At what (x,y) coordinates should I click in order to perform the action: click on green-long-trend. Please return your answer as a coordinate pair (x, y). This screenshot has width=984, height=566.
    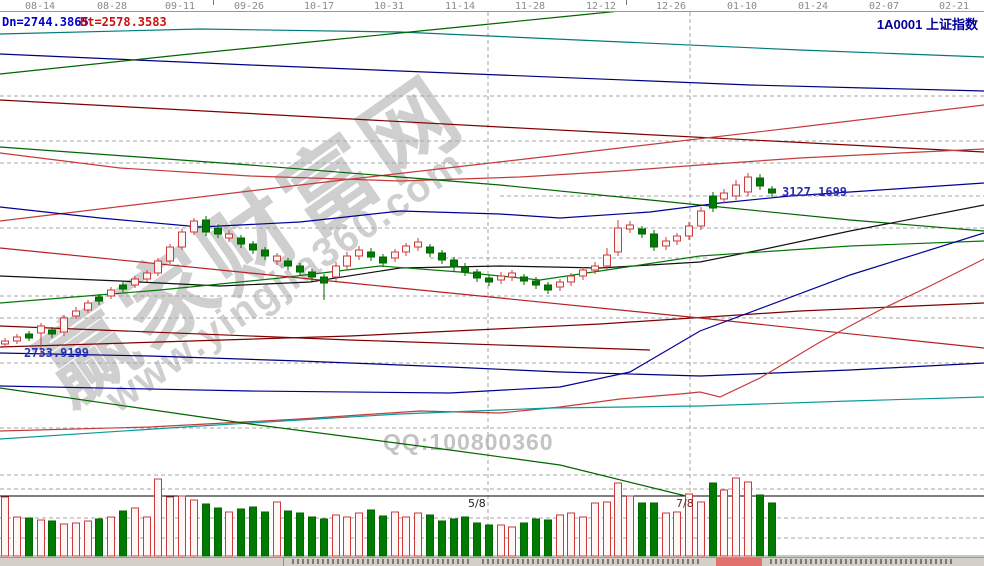
    Looking at the image, I should click on (345, 442).